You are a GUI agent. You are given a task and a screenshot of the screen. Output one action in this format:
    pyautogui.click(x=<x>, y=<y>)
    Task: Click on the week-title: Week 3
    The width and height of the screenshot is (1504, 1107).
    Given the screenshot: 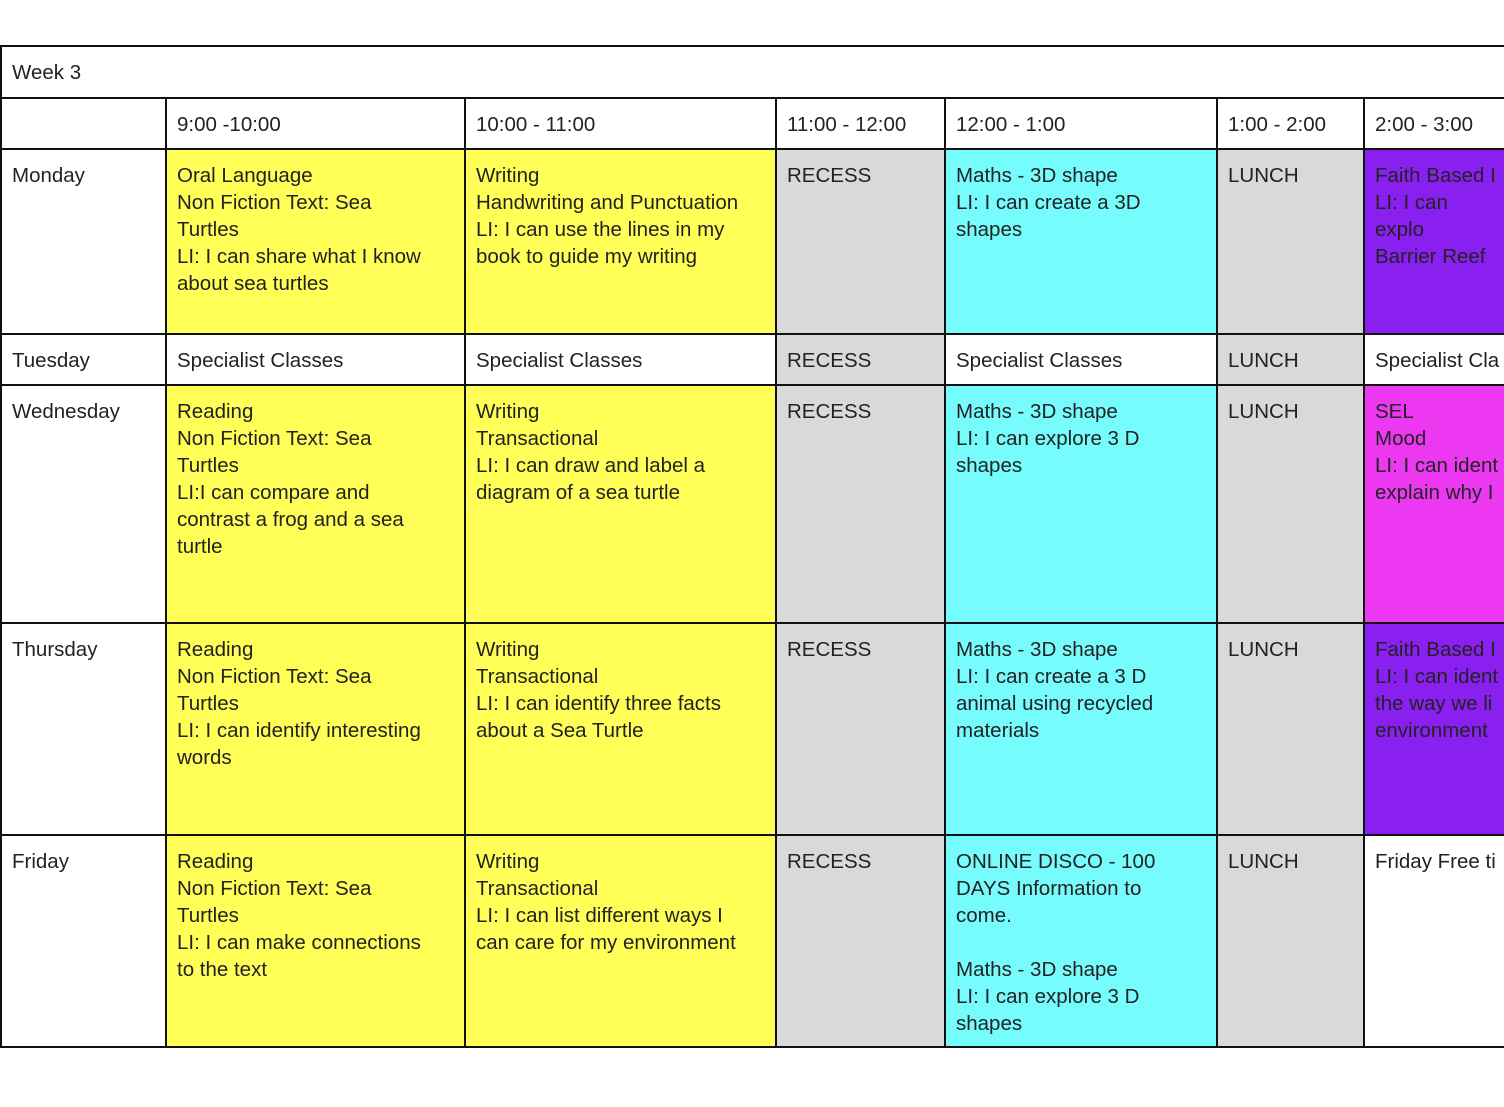 What is the action you would take?
    pyautogui.click(x=752, y=72)
    